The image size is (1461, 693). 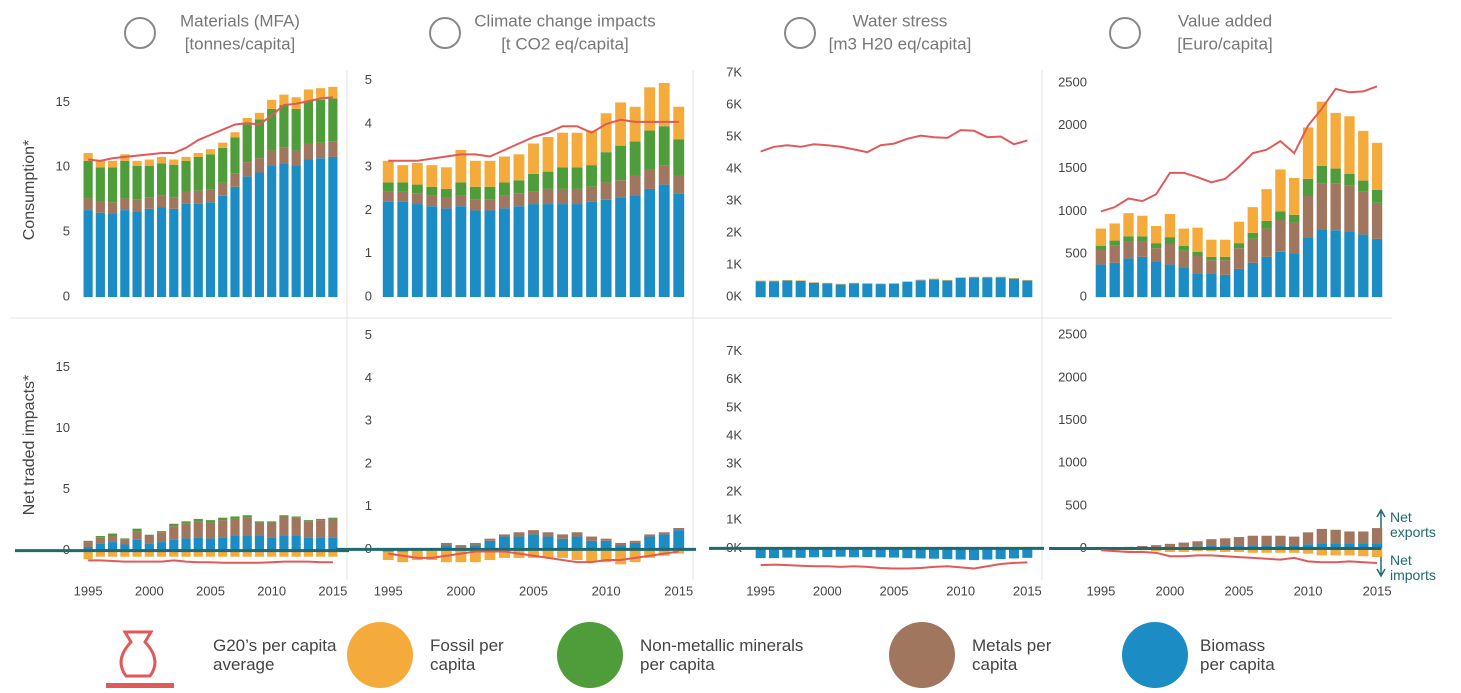 I want to click on y-tick-label: 2, so click(x=368, y=209).